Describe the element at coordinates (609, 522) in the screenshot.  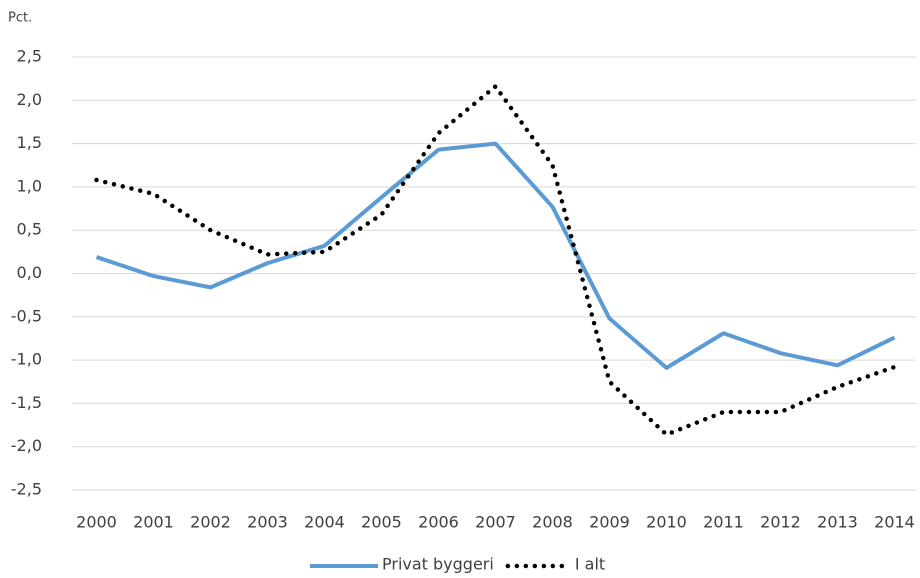
I see `x-tick-label: 2009` at that location.